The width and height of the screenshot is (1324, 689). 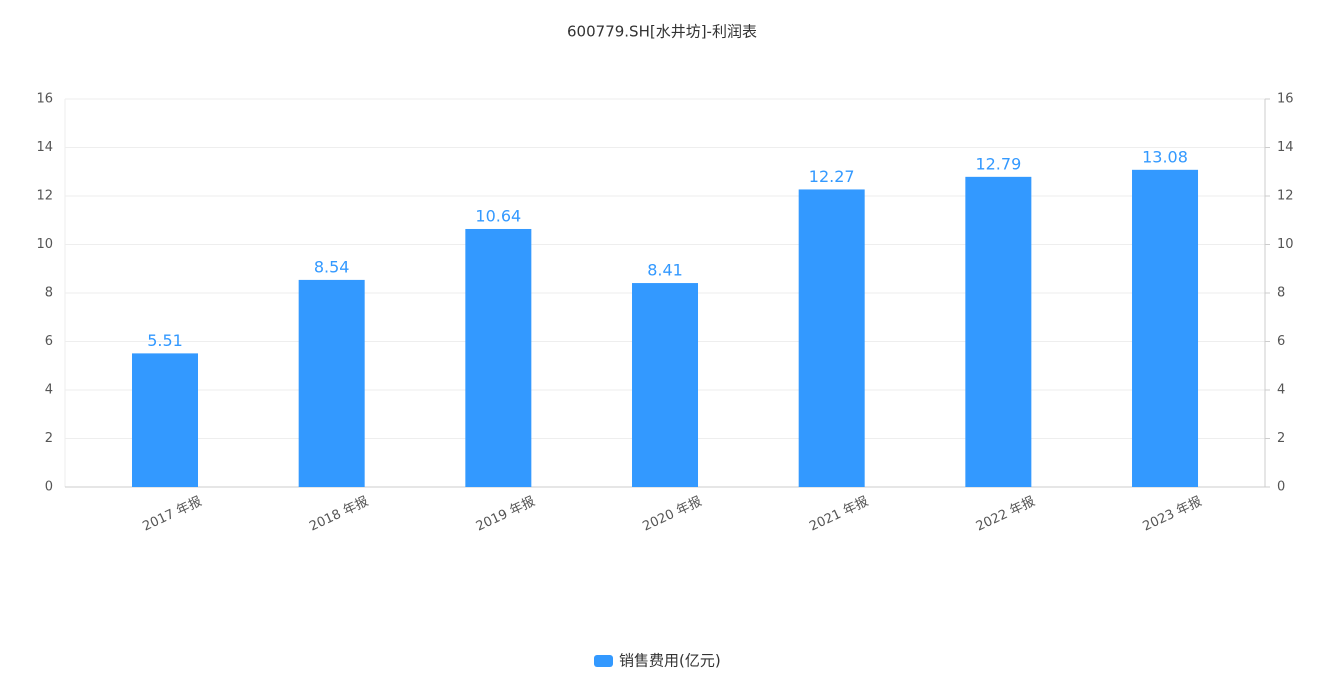 I want to click on y2-tick-label: 2, so click(x=1281, y=438).